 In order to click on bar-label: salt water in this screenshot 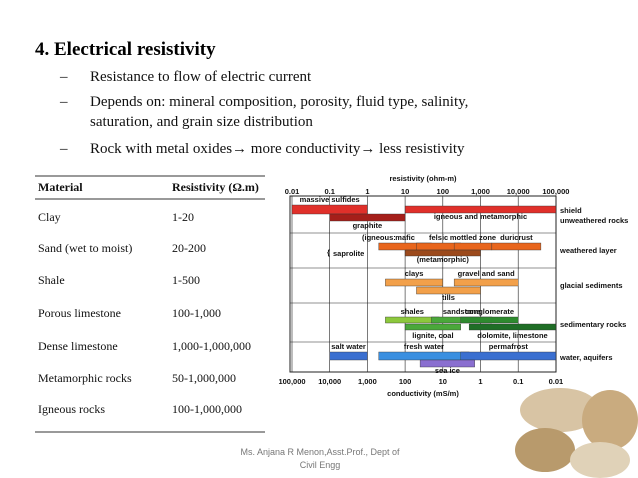, I will do `click(348, 346)`.